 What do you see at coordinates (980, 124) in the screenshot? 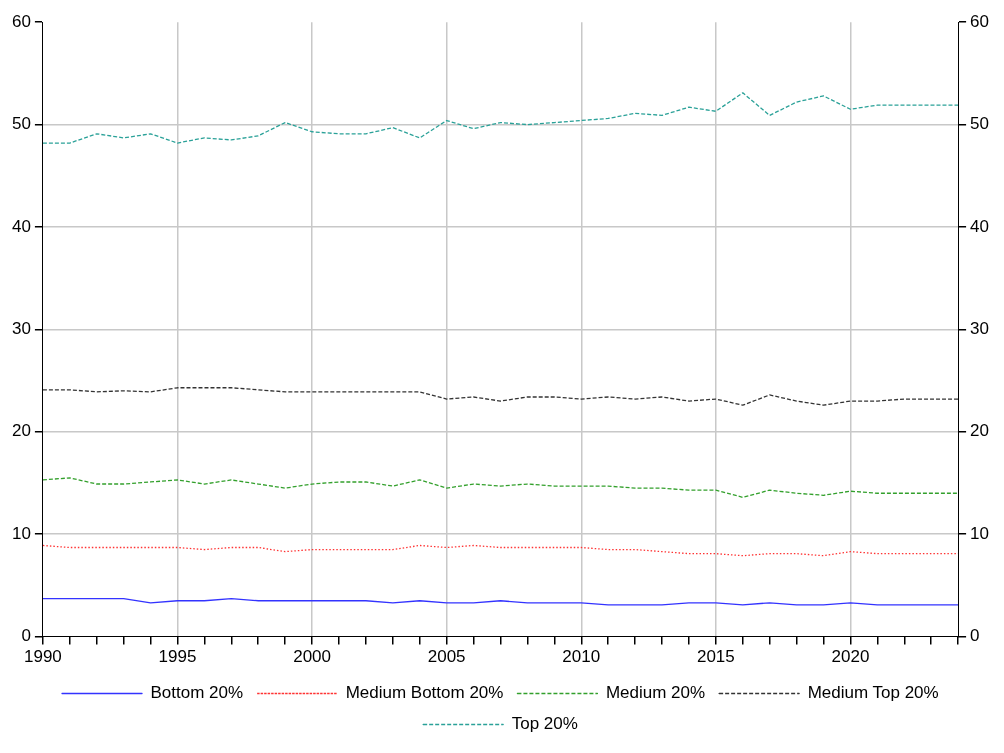
I see `y2-tick-label: 50` at bounding box center [980, 124].